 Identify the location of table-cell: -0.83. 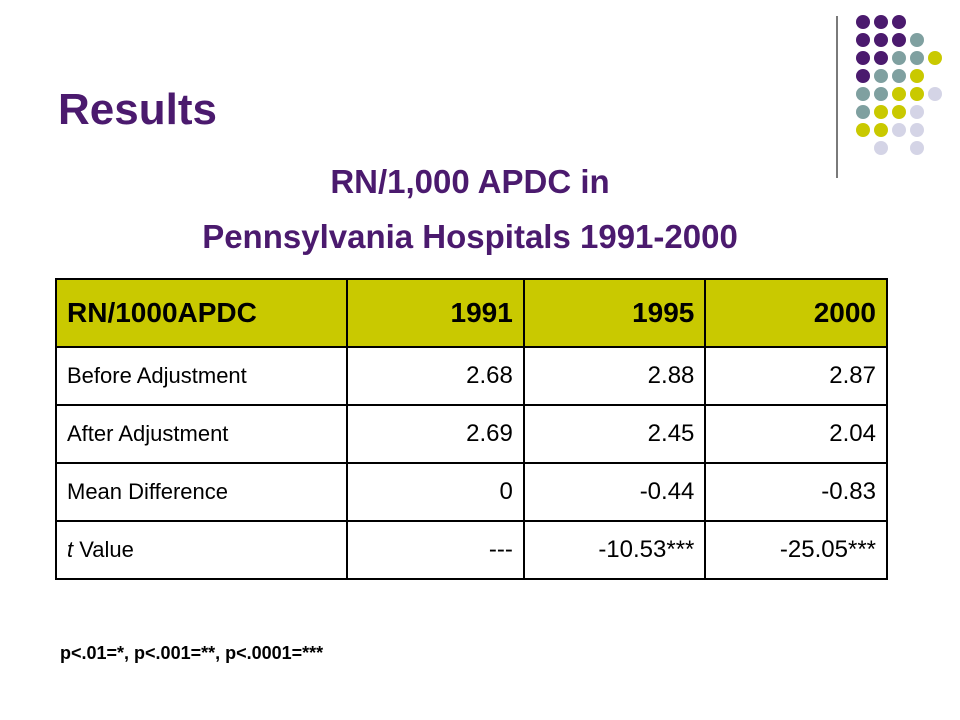
(796, 492).